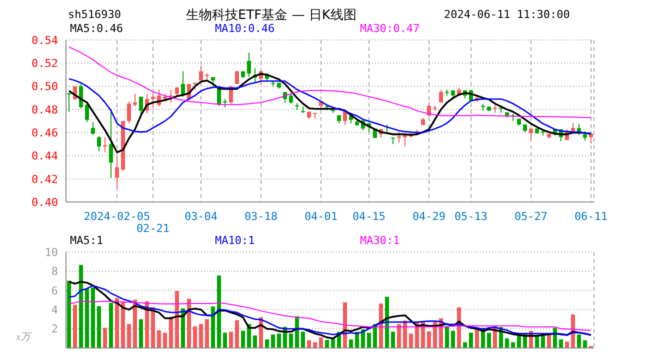 This screenshot has width=660, height=360. I want to click on y-tick-label: 0.48, so click(45, 109).